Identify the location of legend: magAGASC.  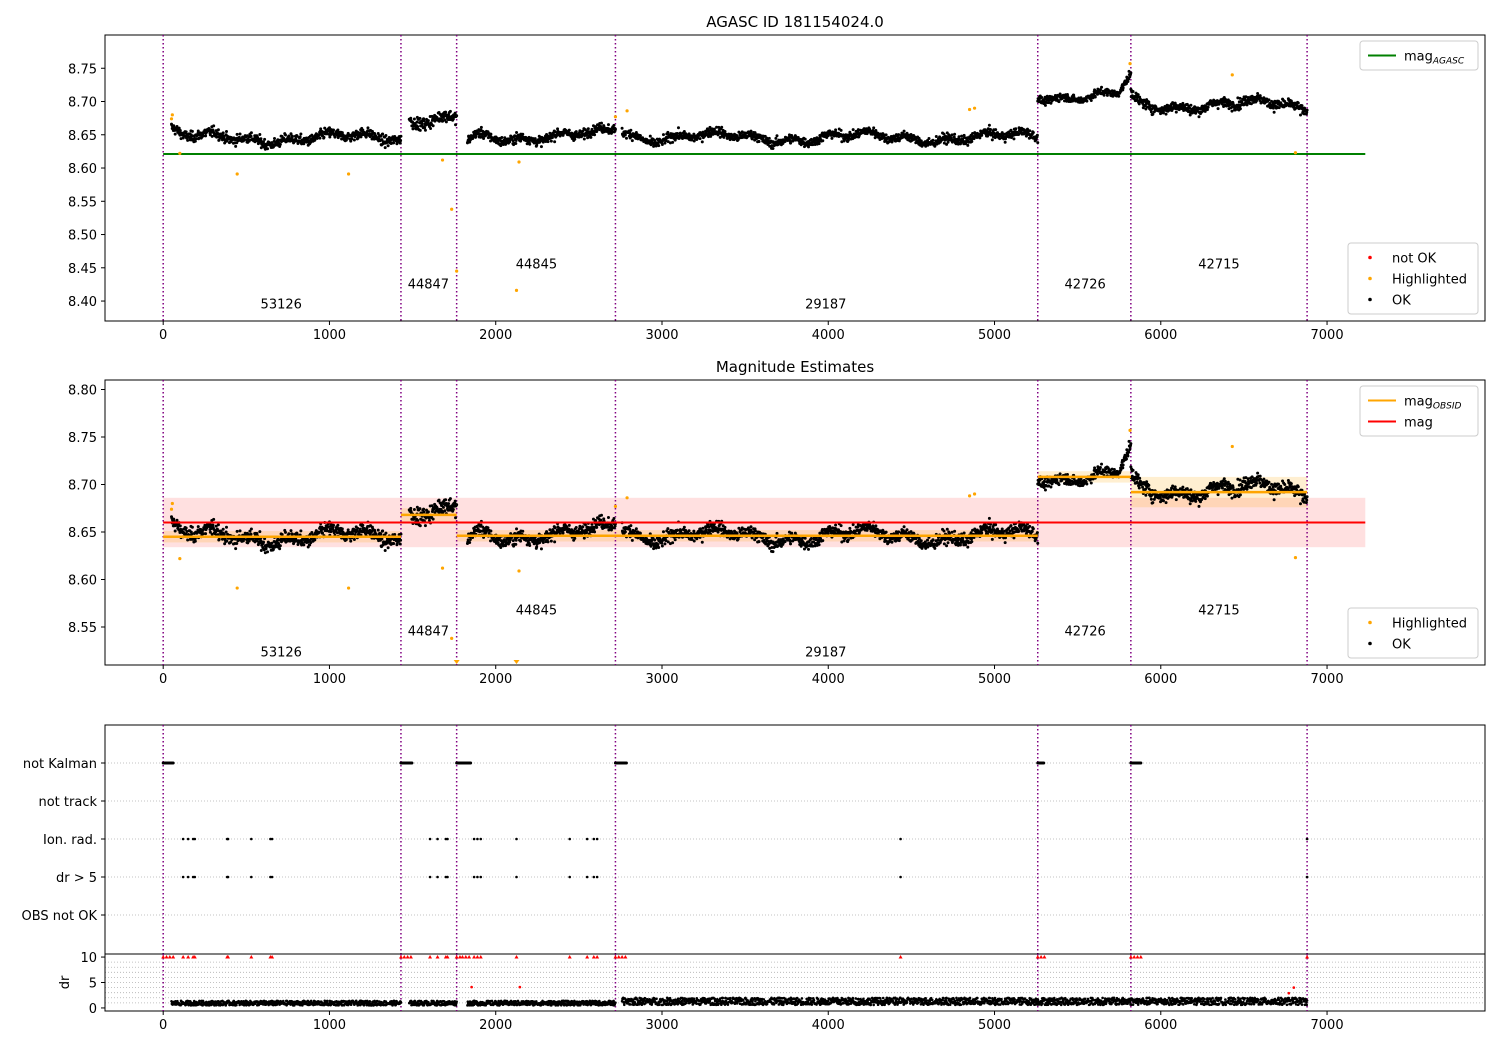
(1419, 55).